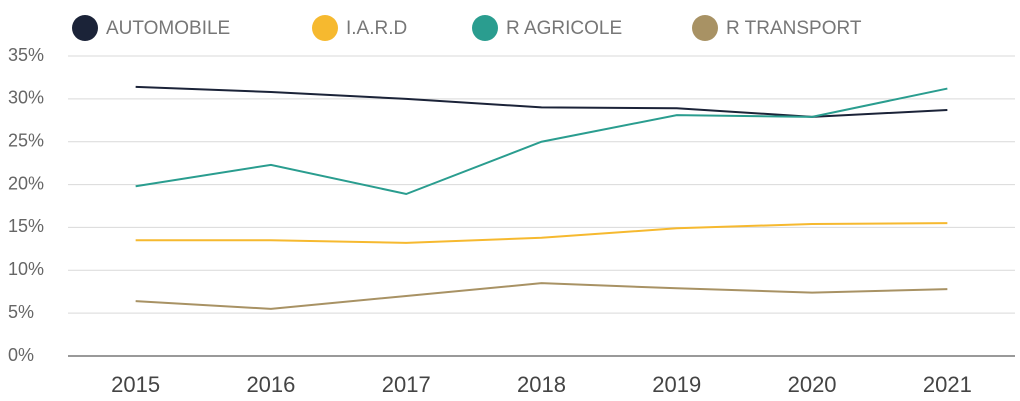  What do you see at coordinates (26, 98) in the screenshot?
I see `y-tick-label: 30%` at bounding box center [26, 98].